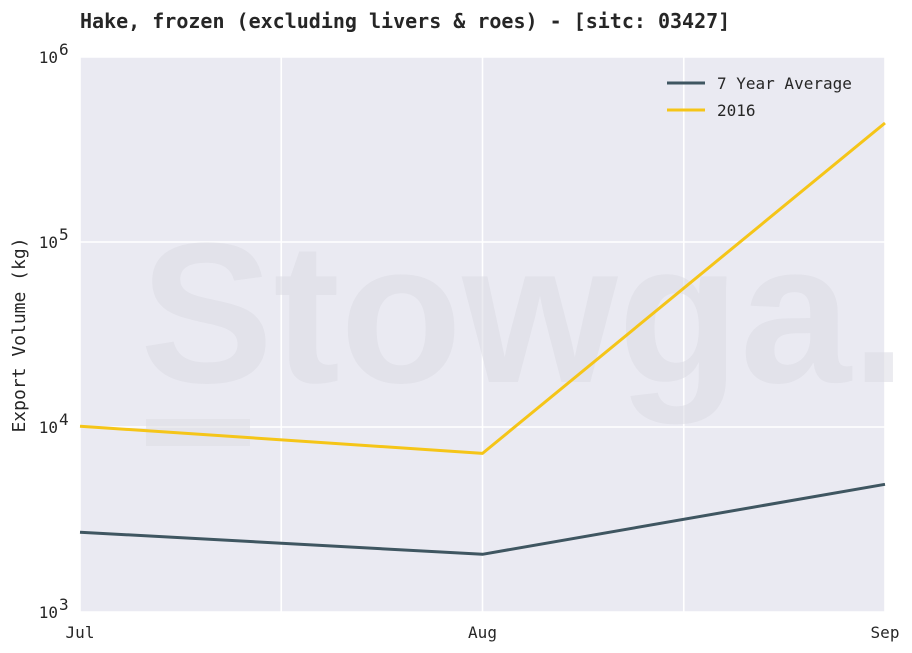 Image resolution: width=912 pixels, height=653 pixels. I want to click on x-tick-label: Jul, so click(80, 632).